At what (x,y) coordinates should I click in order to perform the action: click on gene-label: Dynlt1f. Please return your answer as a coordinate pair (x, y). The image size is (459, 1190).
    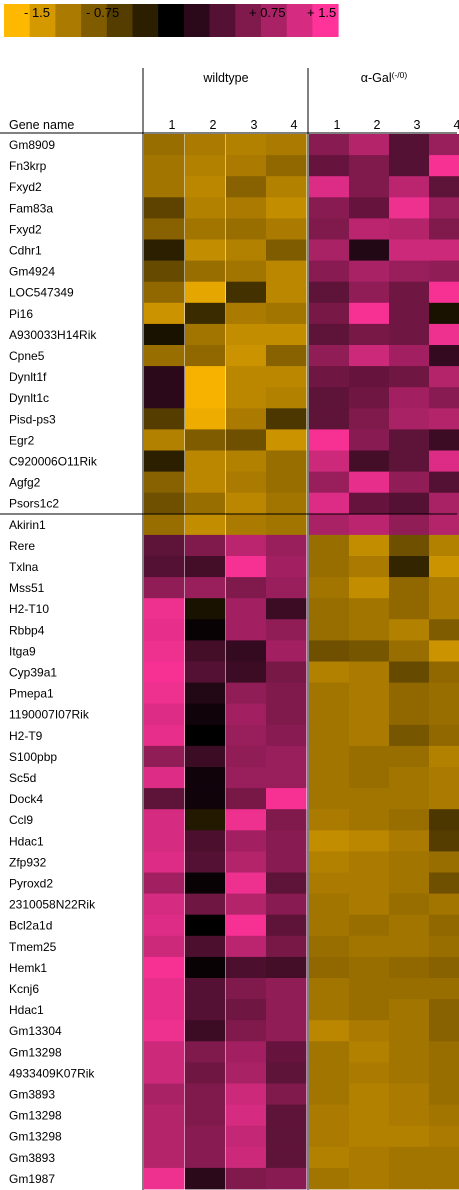
    Looking at the image, I should click on (28, 377).